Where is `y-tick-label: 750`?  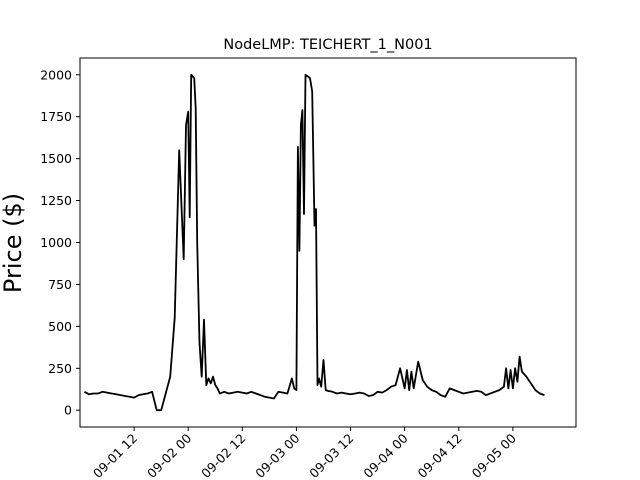
y-tick-label: 750 is located at coordinates (60, 284).